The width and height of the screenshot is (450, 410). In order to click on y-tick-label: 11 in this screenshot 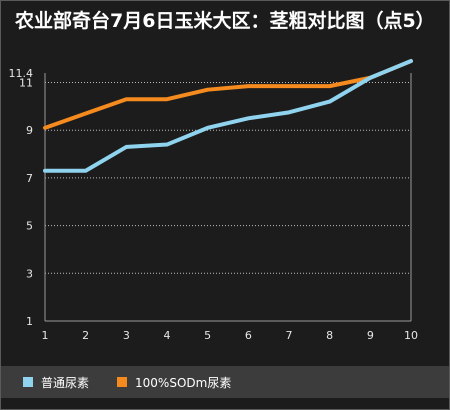, I will do `click(26, 83)`.